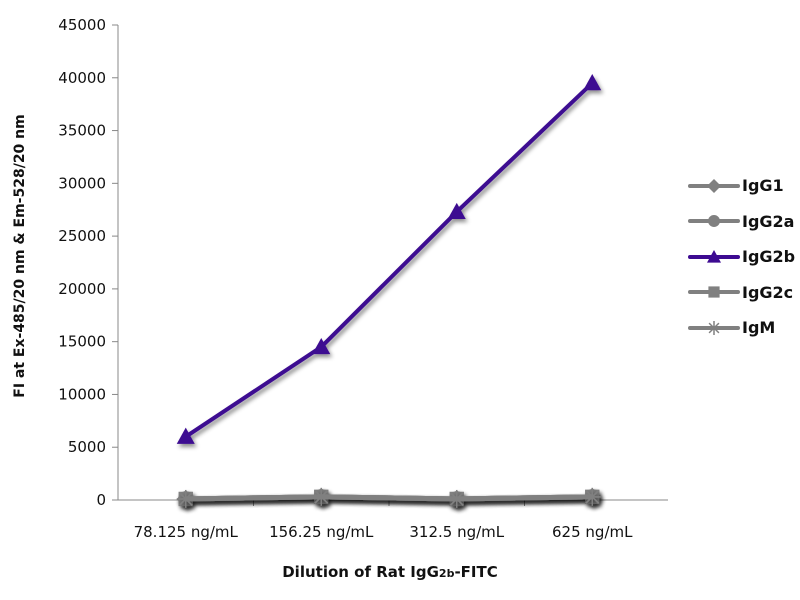 The image size is (800, 600). What do you see at coordinates (360, 572) in the screenshot?
I see `x-title-prefix: Dilution of Rat IgG` at bounding box center [360, 572].